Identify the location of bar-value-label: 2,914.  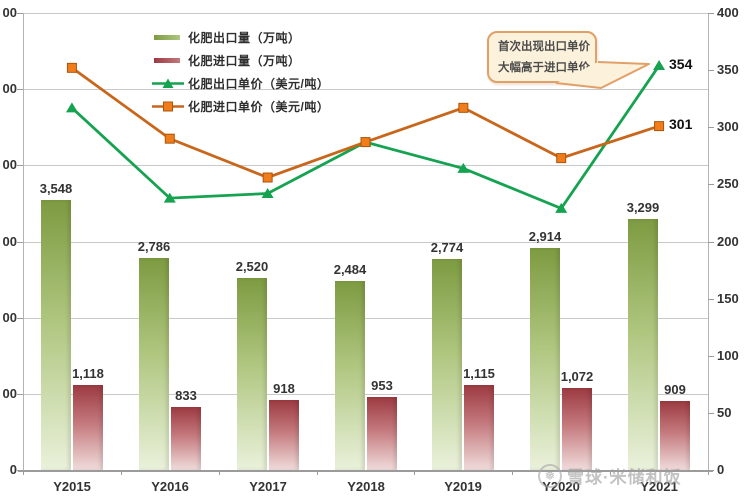
(545, 236).